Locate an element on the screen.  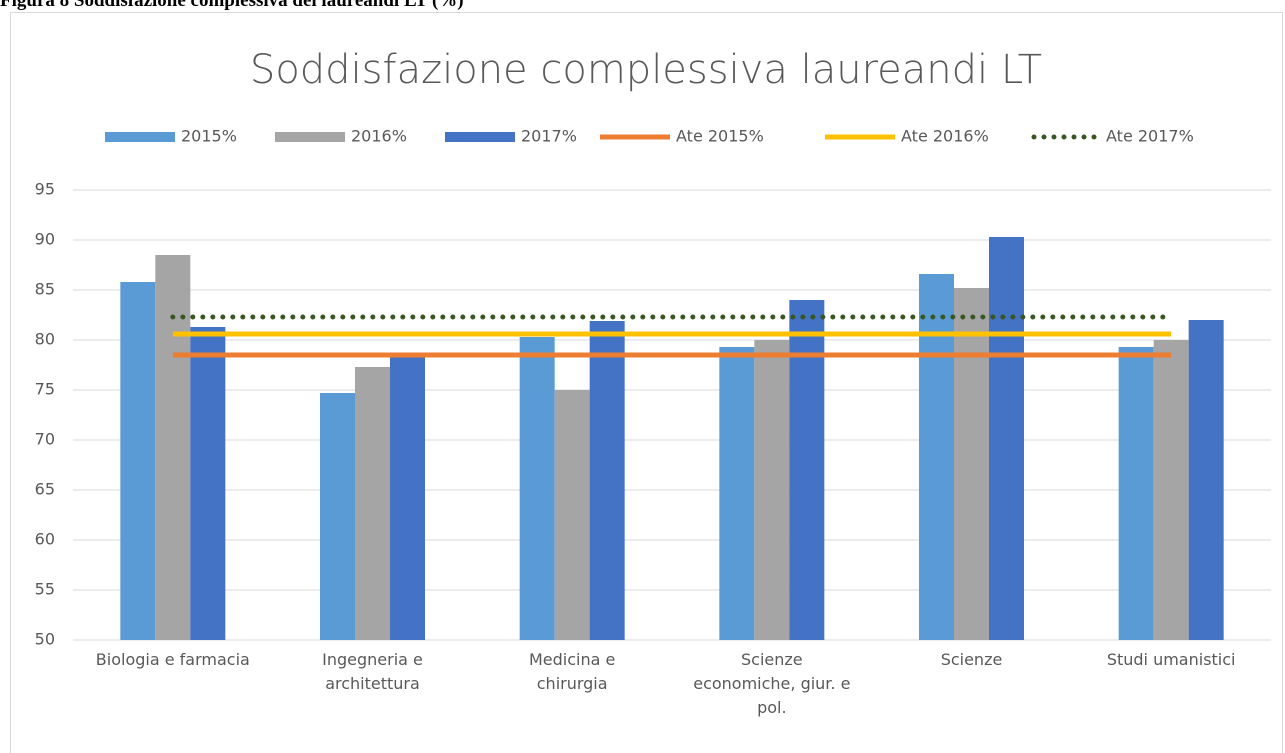
legend-label: 2016% is located at coordinates (379, 136).